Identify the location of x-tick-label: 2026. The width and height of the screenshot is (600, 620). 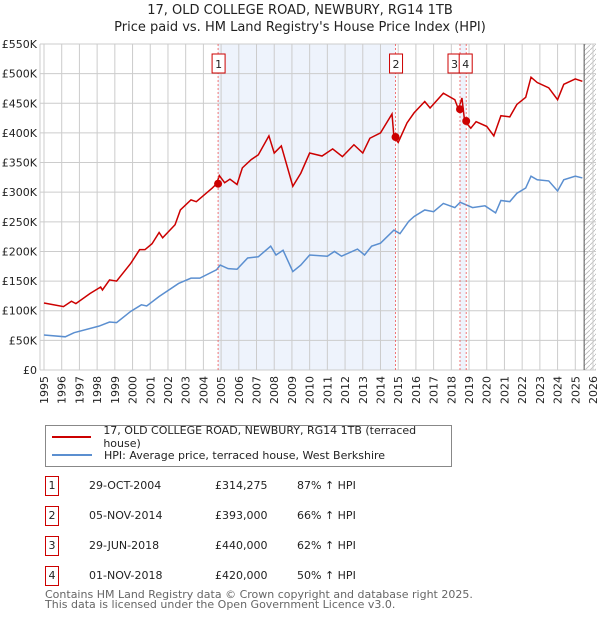
(593, 390).